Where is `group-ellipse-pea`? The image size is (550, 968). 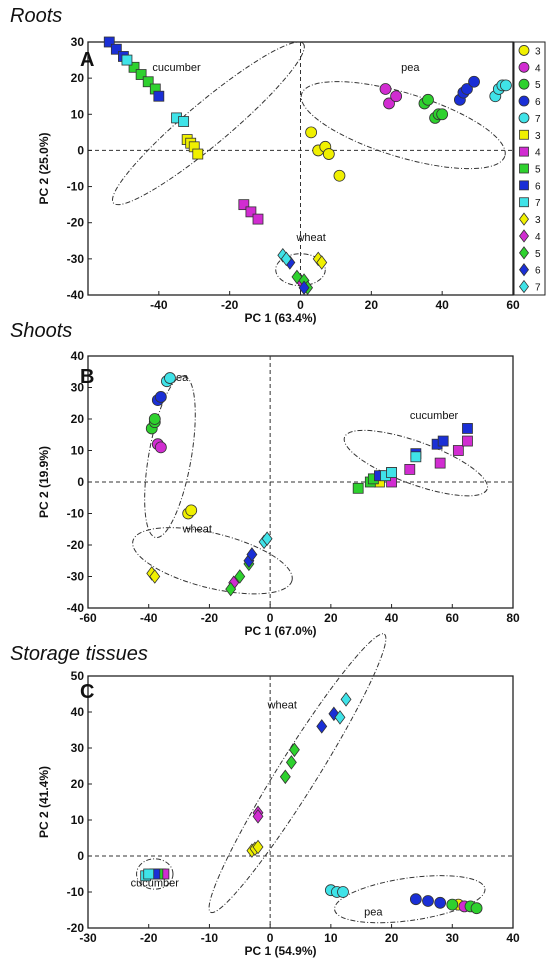 group-ellipse-pea is located at coordinates (170, 457).